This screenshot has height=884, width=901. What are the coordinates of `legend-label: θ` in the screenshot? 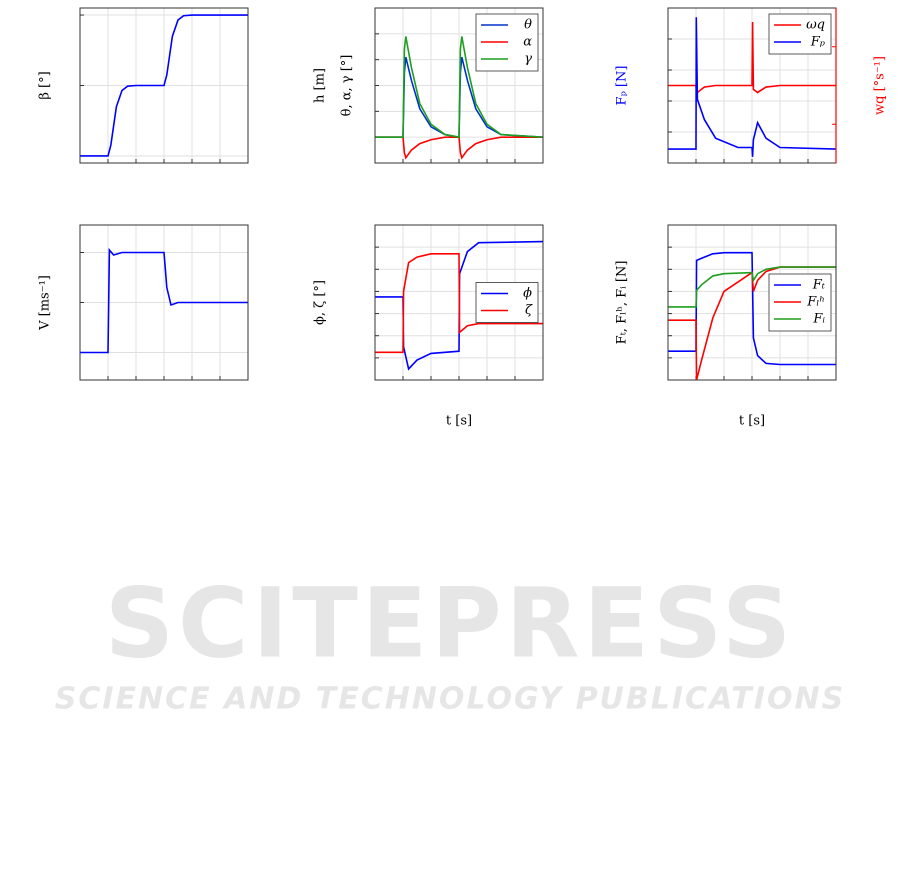 It's located at (528, 25).